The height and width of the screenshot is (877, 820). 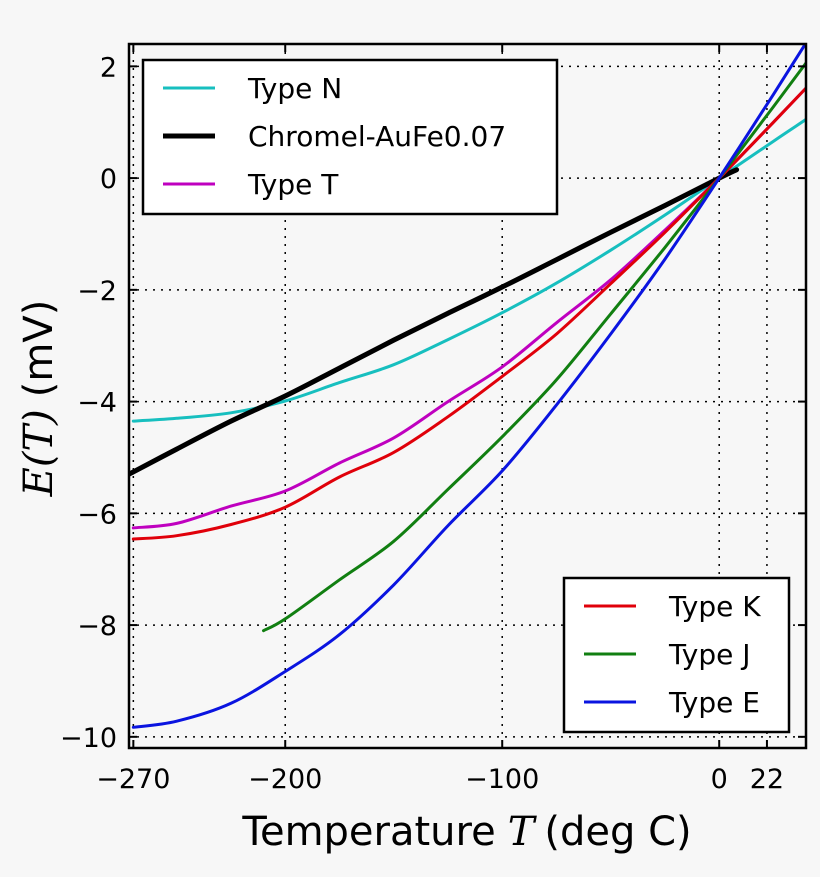 I want to click on x-tick-label: −200, so click(x=285, y=779).